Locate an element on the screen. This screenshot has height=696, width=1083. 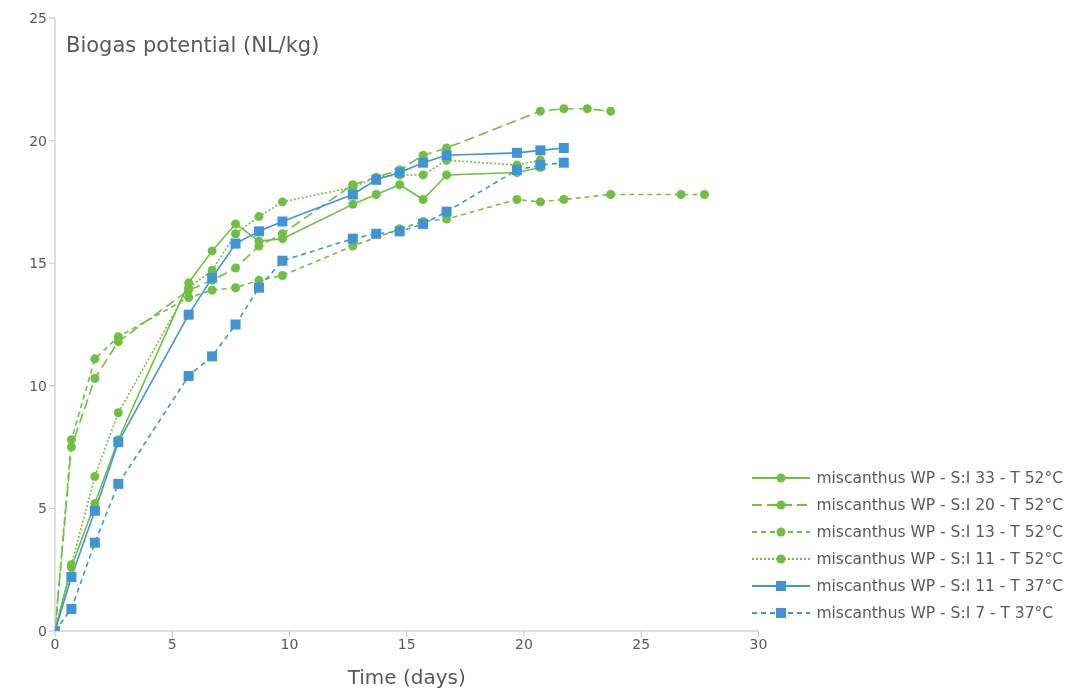
x-tick-label: 15 is located at coordinates (406, 643).